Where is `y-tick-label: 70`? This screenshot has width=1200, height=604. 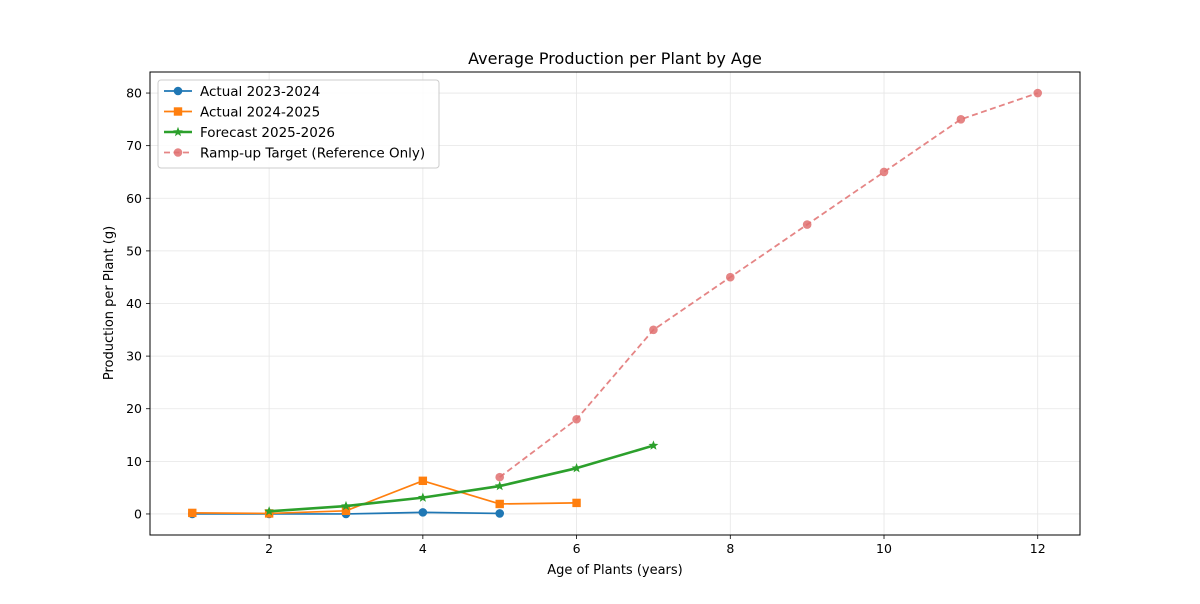 y-tick-label: 70 is located at coordinates (134, 145).